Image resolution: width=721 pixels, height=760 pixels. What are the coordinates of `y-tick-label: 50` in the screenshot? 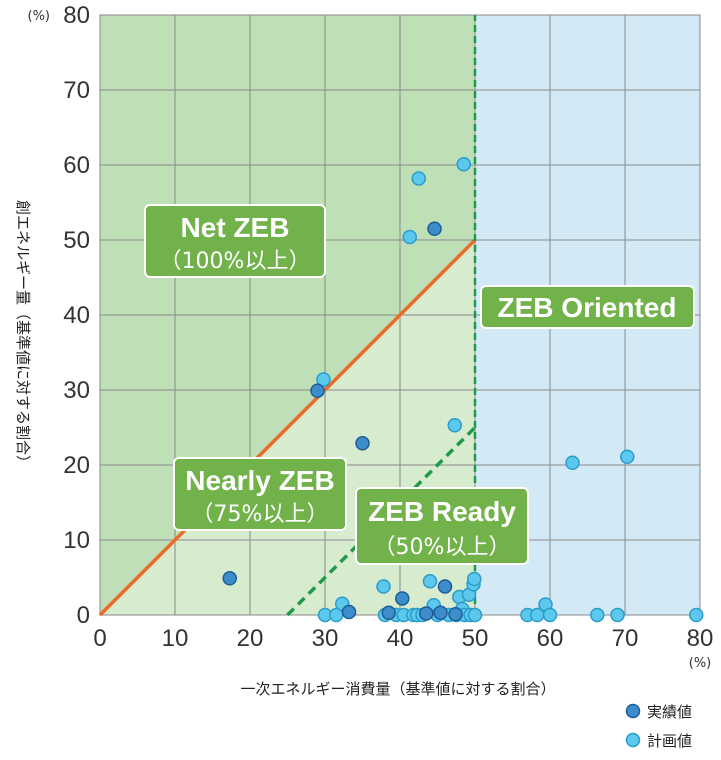 It's located at (76, 240).